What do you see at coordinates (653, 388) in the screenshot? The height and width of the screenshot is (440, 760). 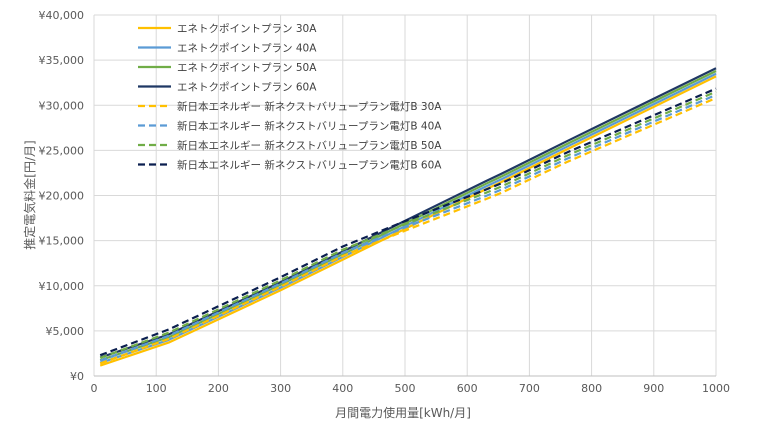 I see `x-tick-label: 900` at bounding box center [653, 388].